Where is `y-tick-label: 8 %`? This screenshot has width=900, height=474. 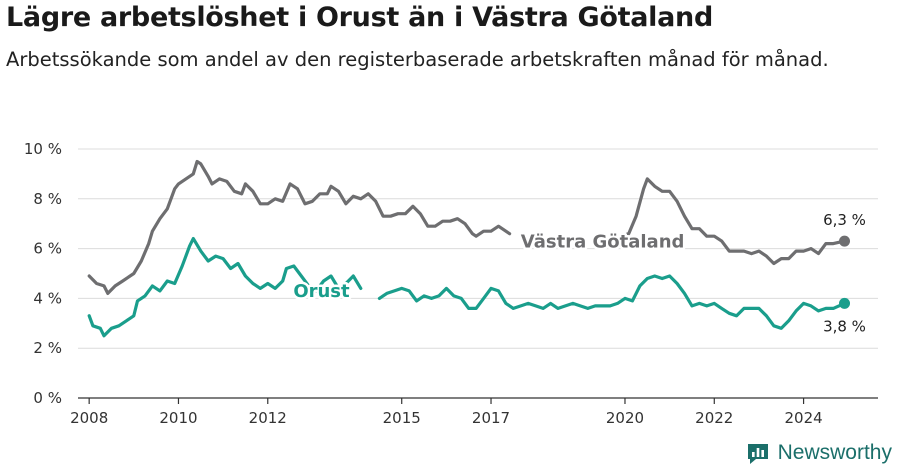
y-tick-label: 8 % is located at coordinates (47, 199).